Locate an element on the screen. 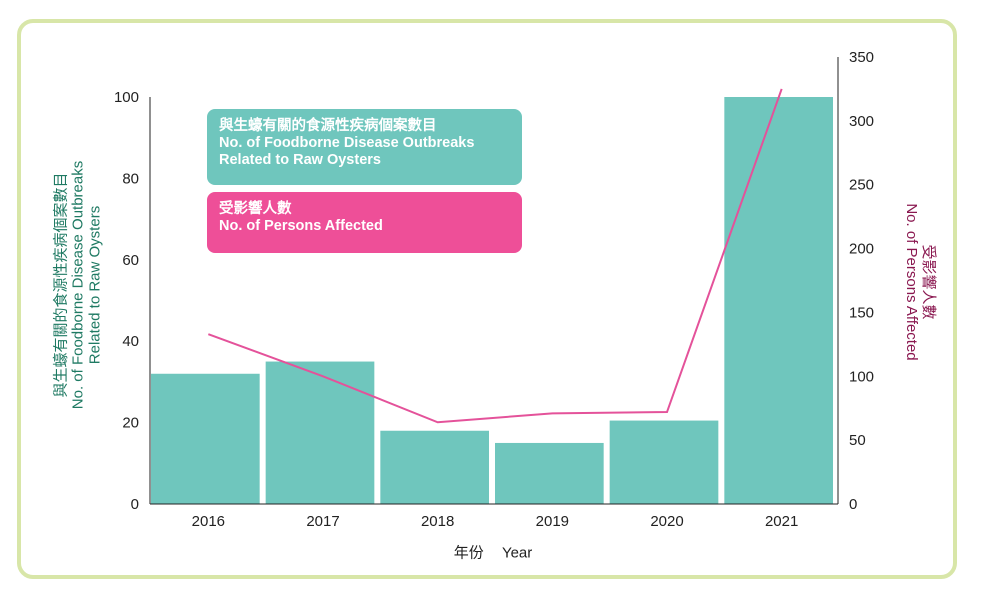 This screenshot has width=983, height=601. legend-outbreaks-zh: 與生蠔有關的食源性疾病個案數目 is located at coordinates (328, 126).